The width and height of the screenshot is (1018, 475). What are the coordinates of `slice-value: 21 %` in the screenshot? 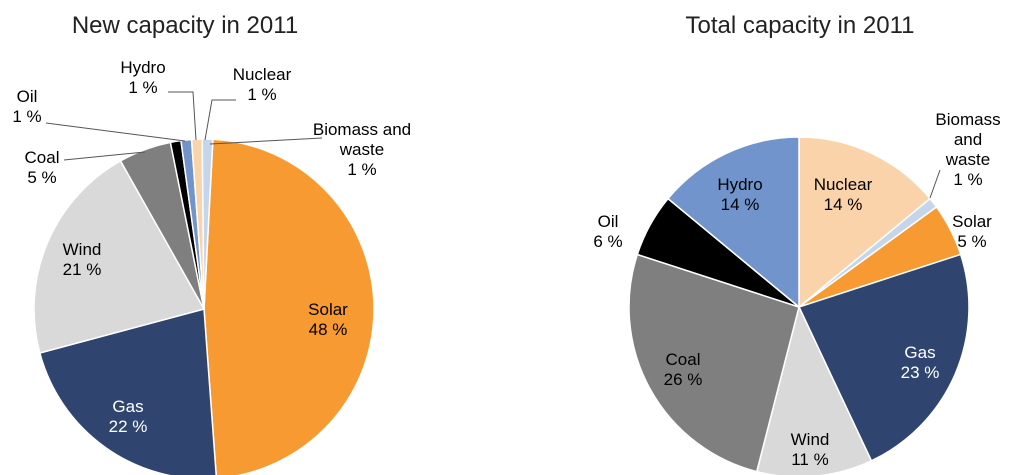 It's located at (82, 269).